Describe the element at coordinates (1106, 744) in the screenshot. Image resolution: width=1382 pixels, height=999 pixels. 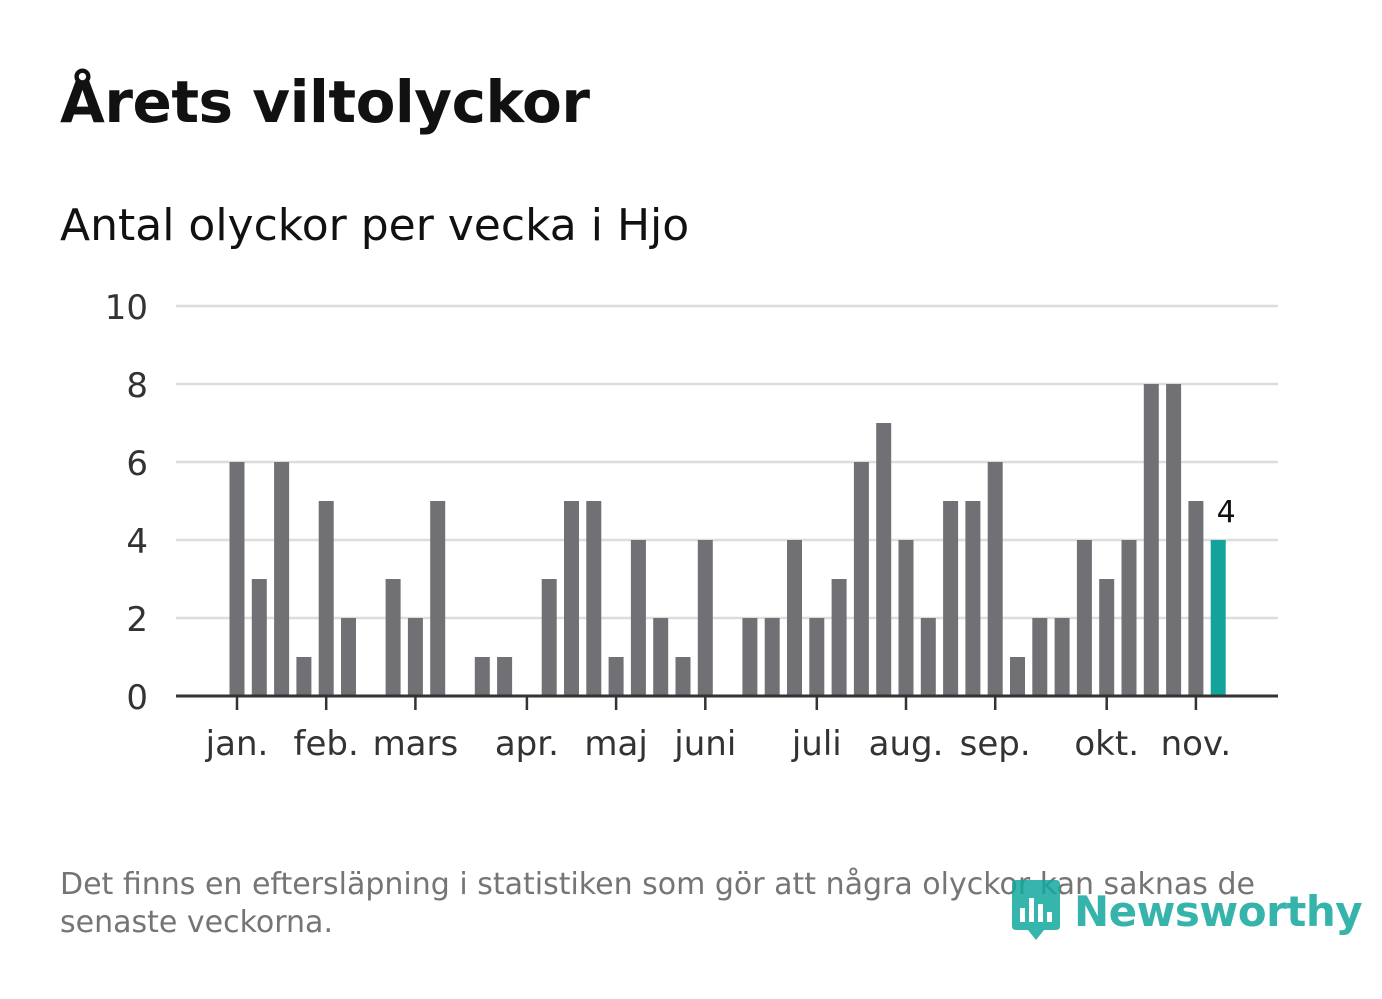
I see `x-tick-label: okt.` at that location.